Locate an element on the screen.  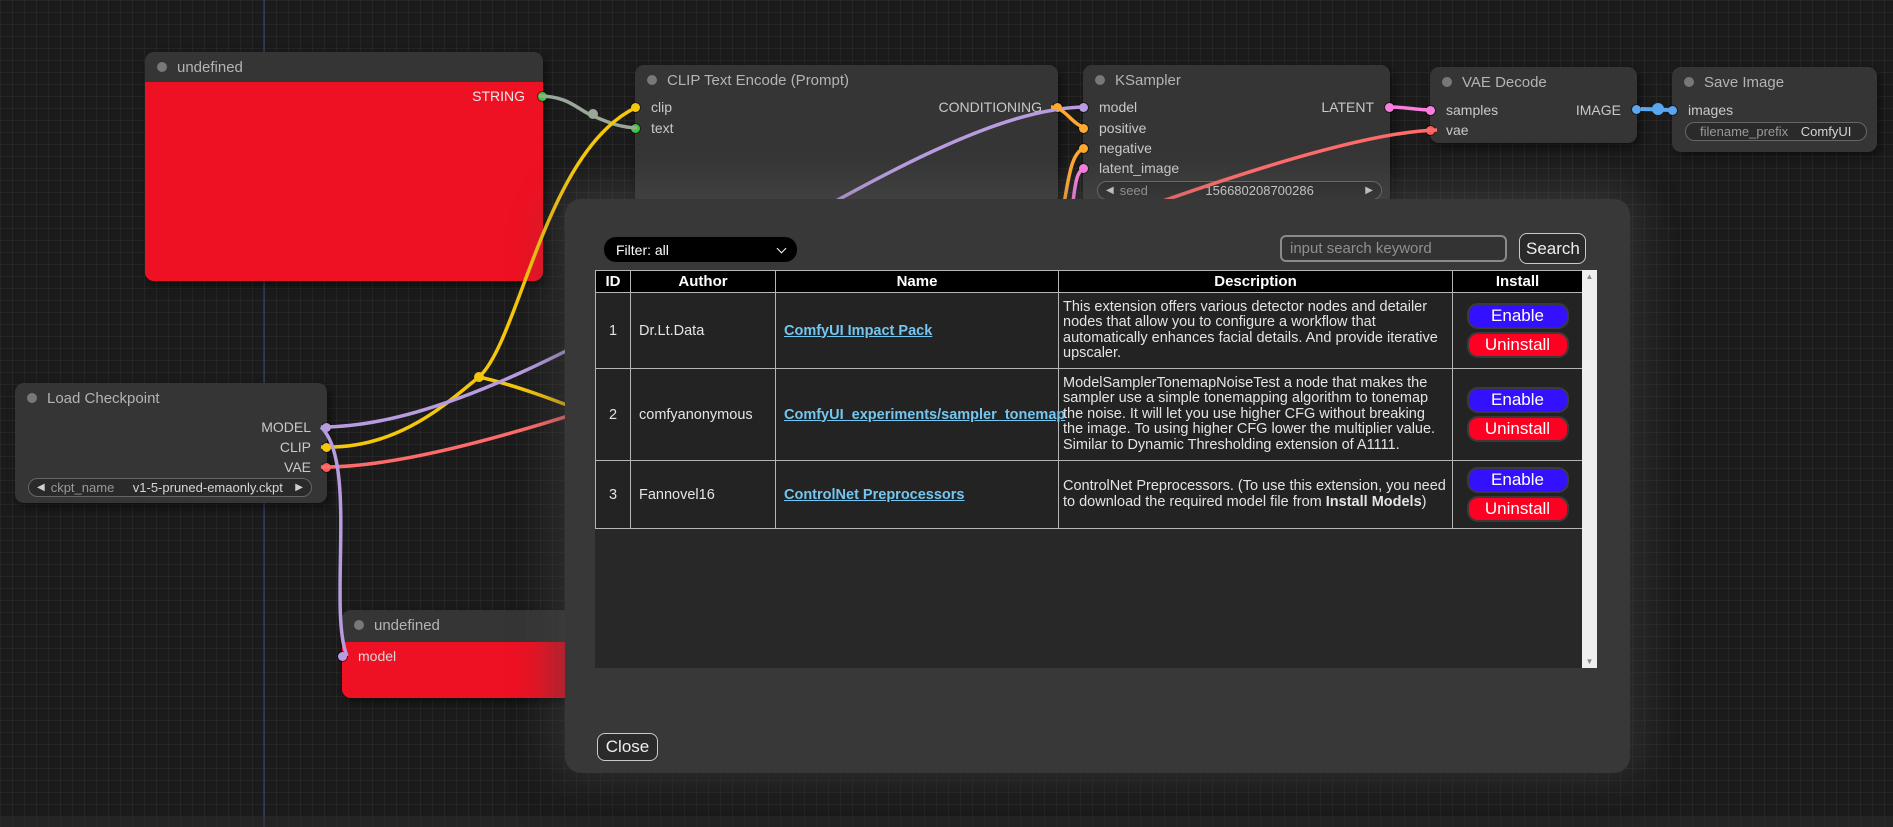
node-vae-decode: VAE Decode samples vae IMAGE is located at coordinates (1533, 105).